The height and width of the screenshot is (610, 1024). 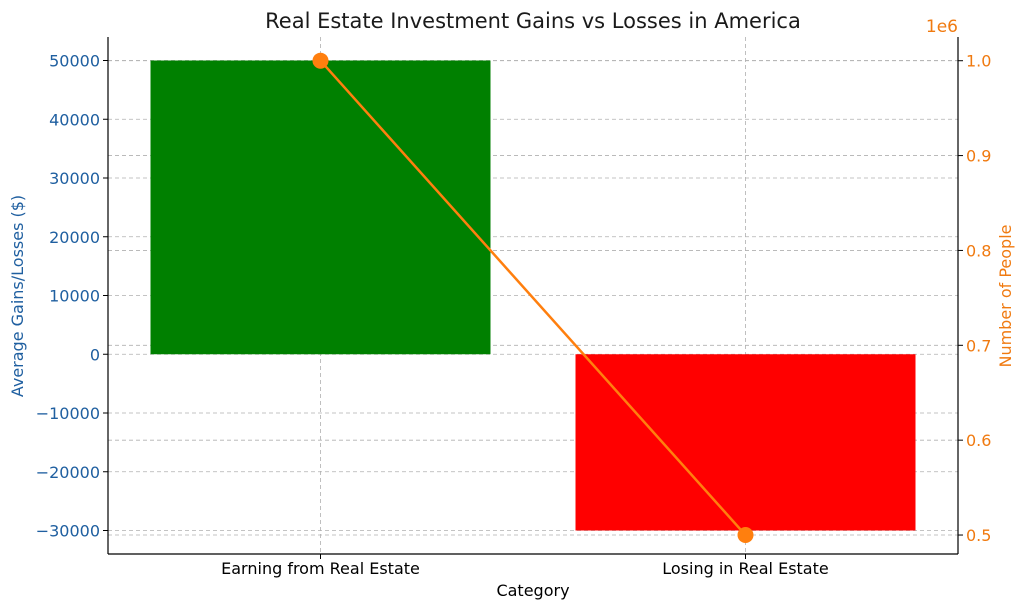 What do you see at coordinates (68, 472) in the screenshot?
I see `y-tick-label-1: −20000` at bounding box center [68, 472].